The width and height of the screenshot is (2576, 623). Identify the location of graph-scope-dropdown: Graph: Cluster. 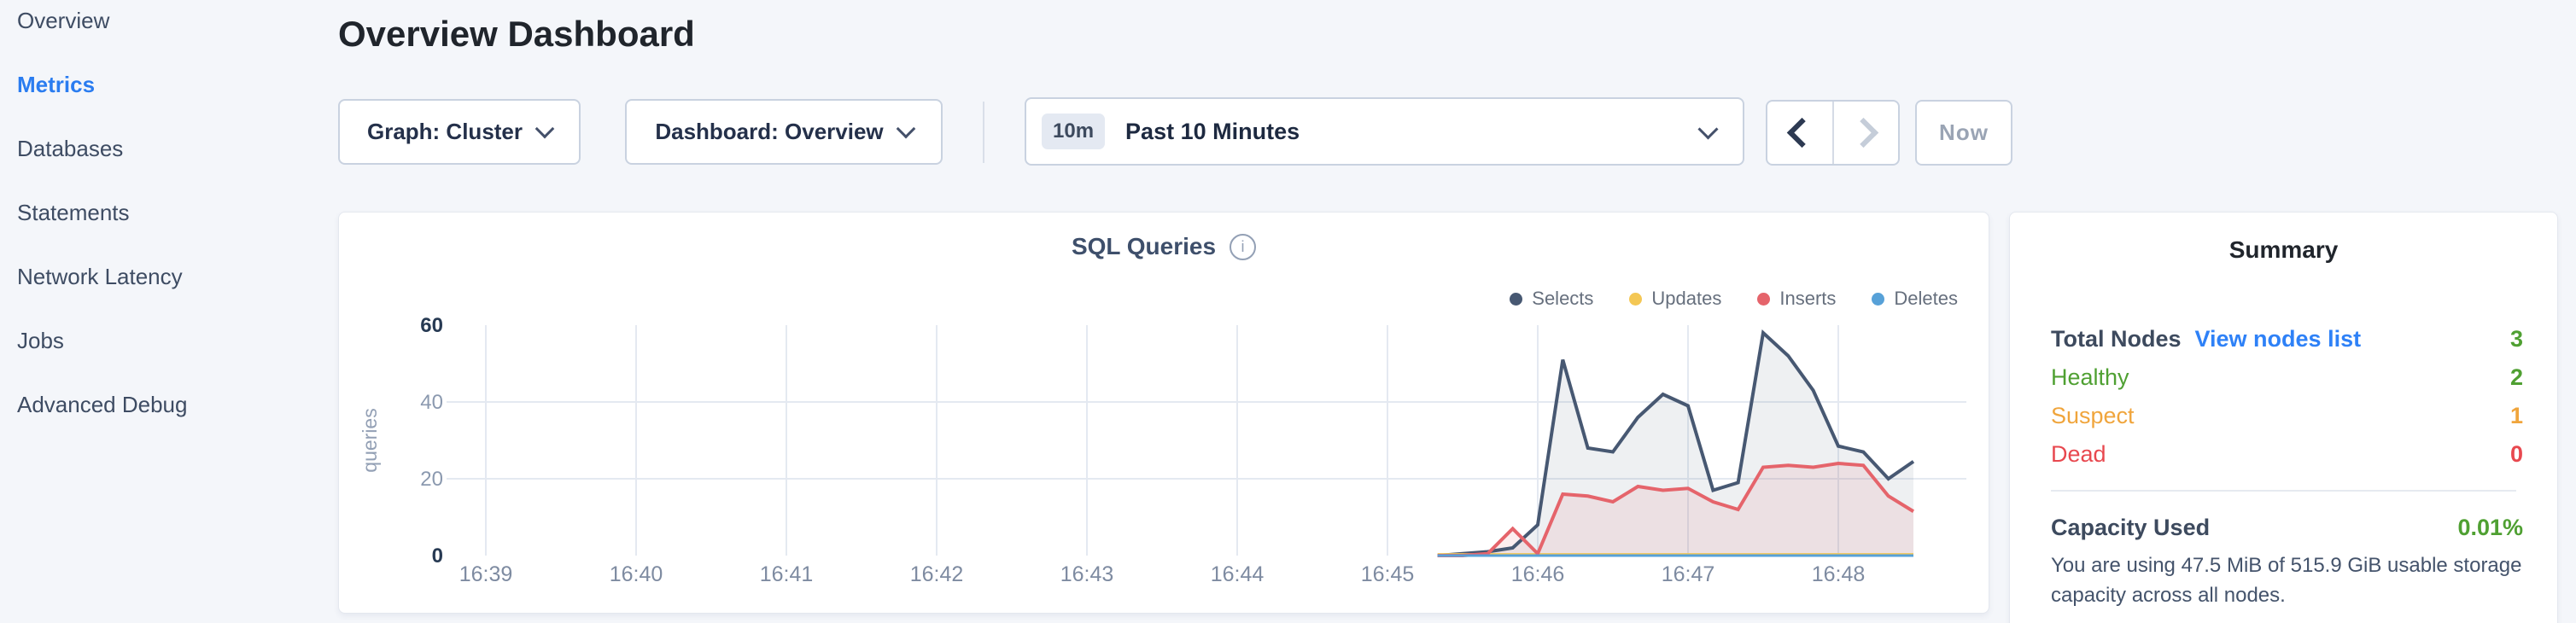
(460, 132).